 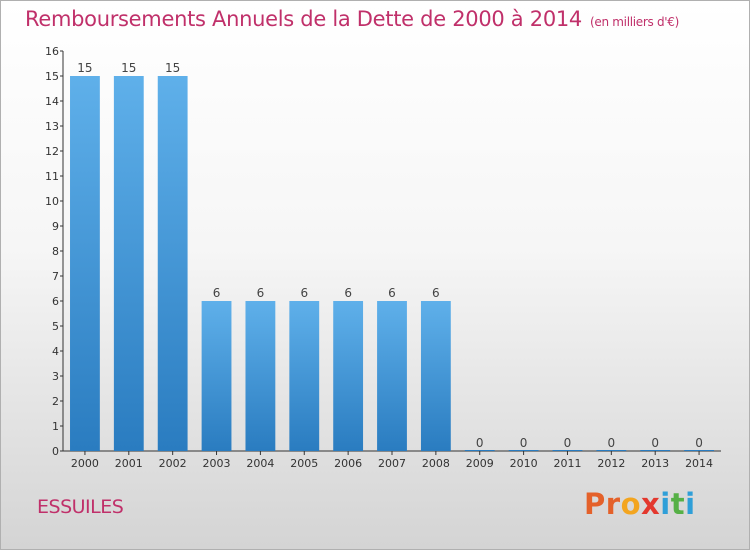 What do you see at coordinates (651, 504) in the screenshot?
I see `logo-letter: x` at bounding box center [651, 504].